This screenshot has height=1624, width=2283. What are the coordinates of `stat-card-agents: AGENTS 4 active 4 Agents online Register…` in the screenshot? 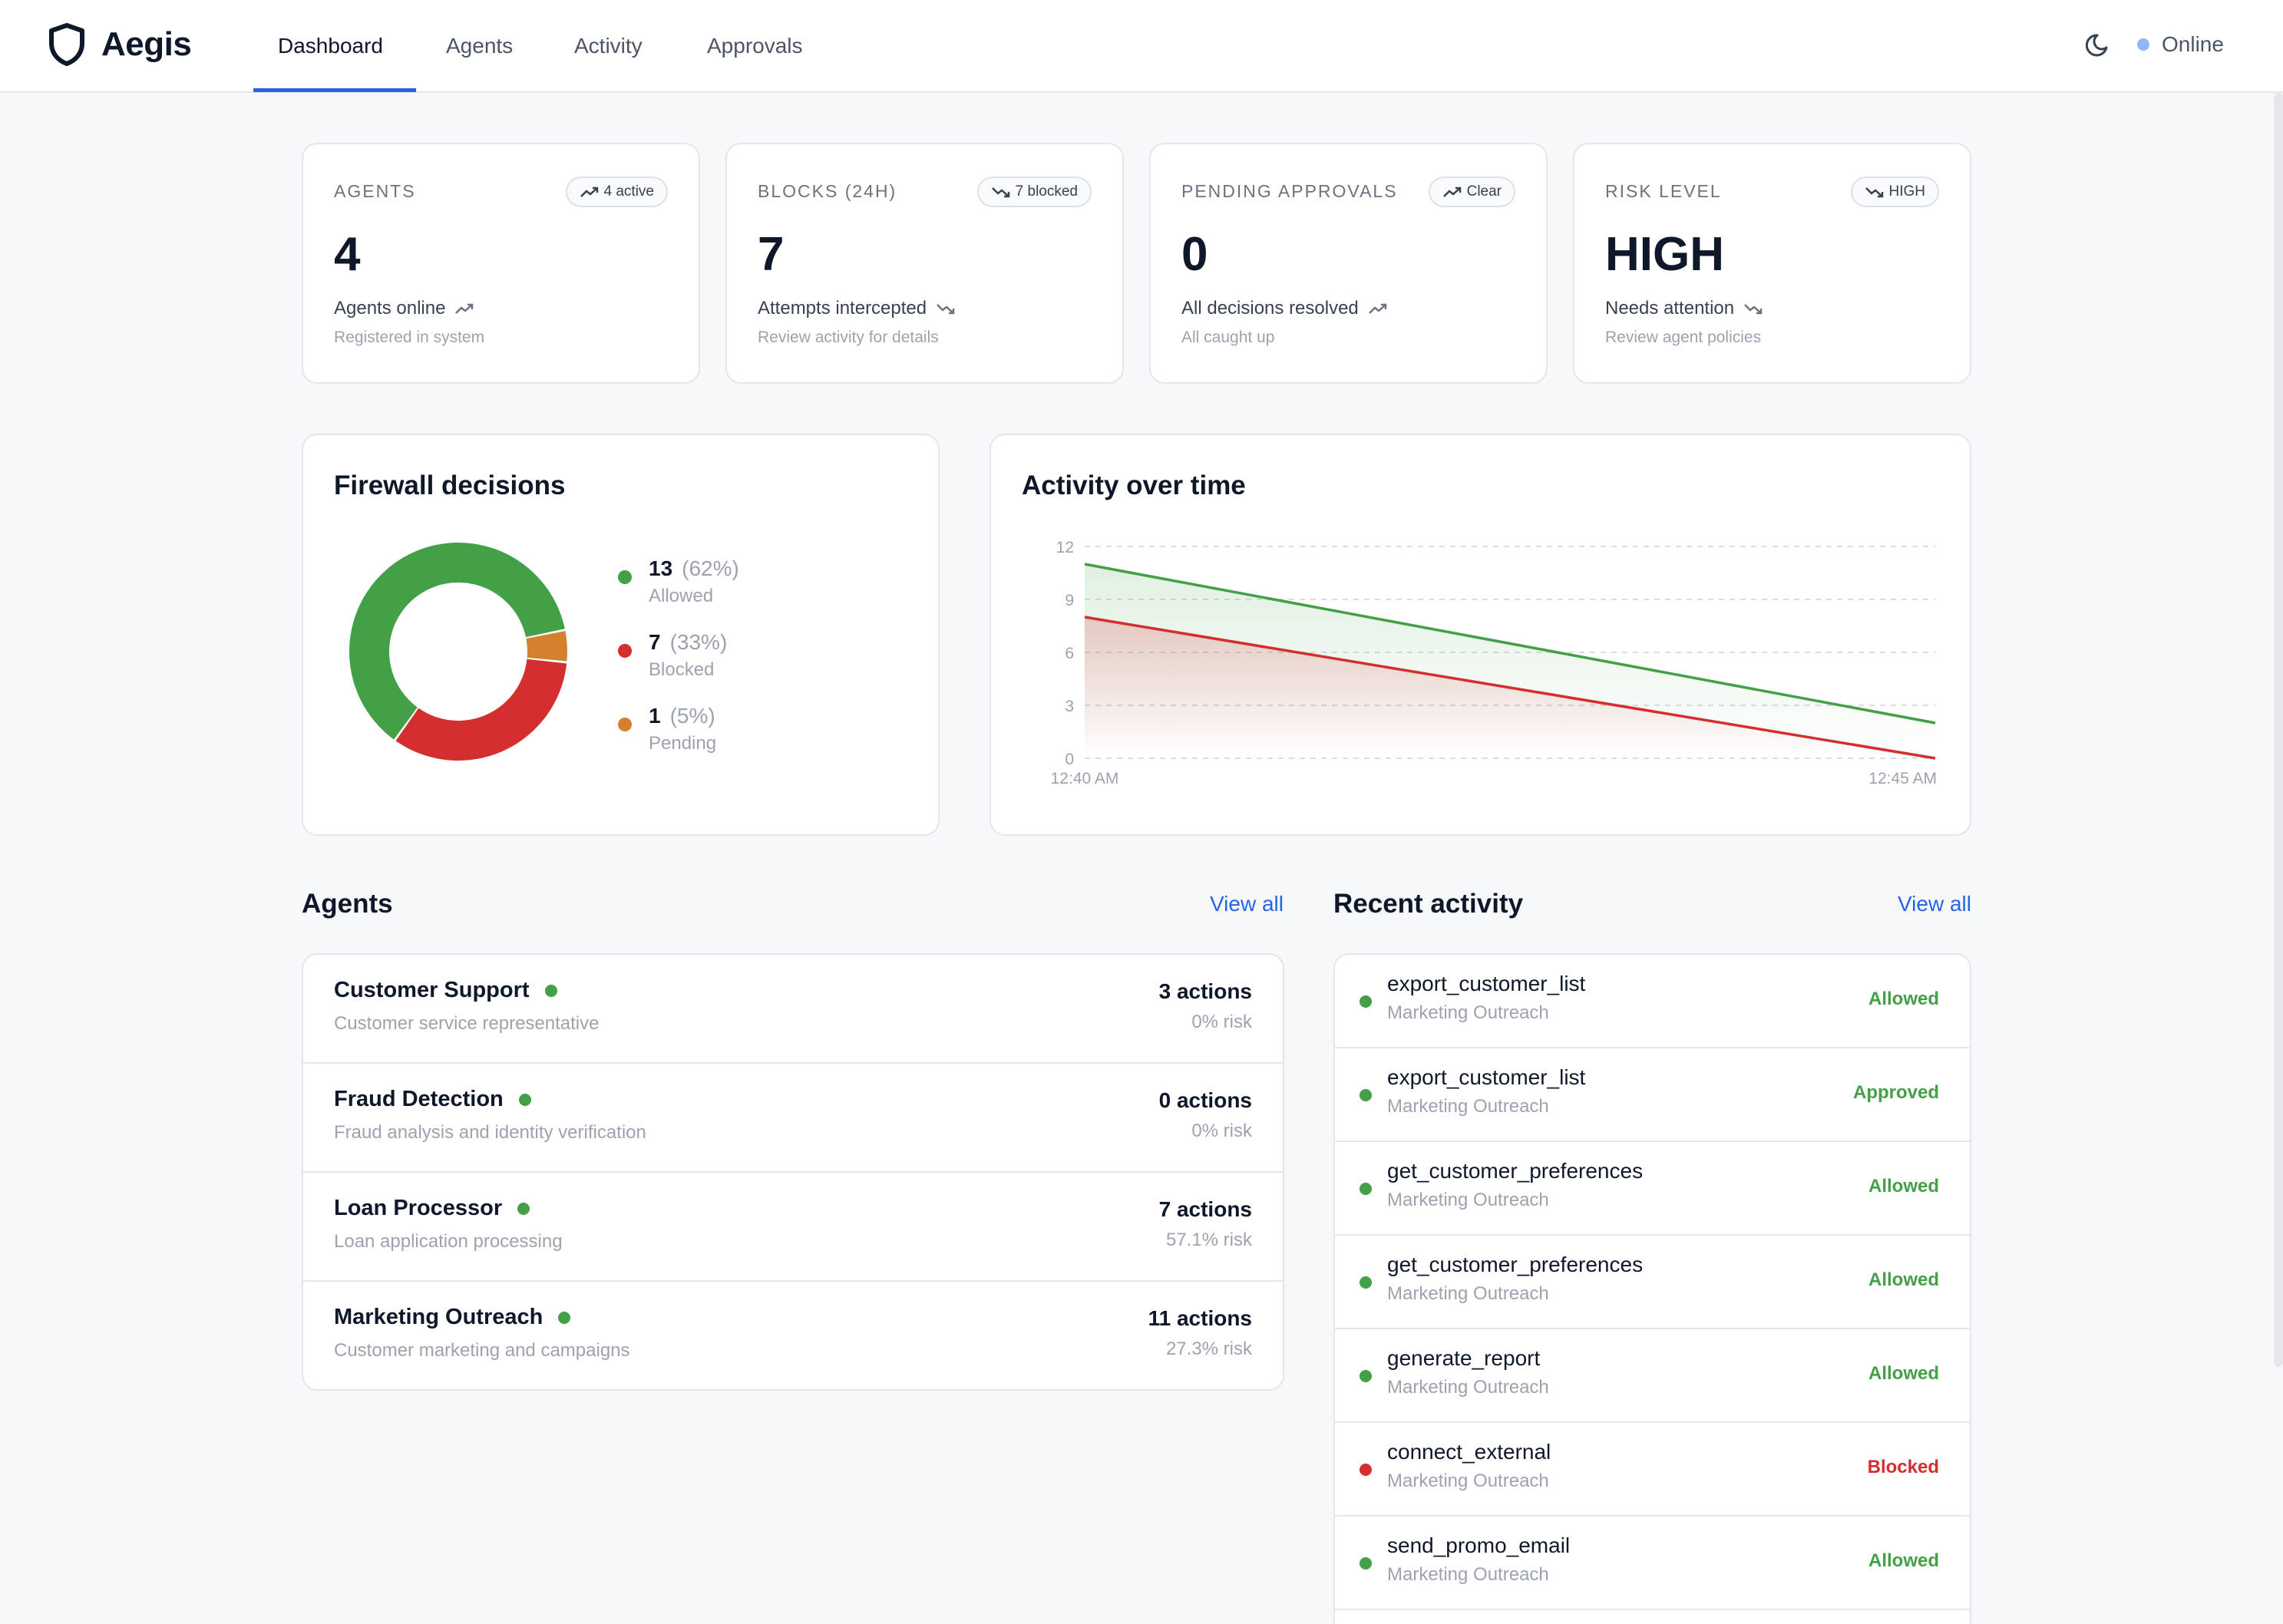 It's located at (501, 263).